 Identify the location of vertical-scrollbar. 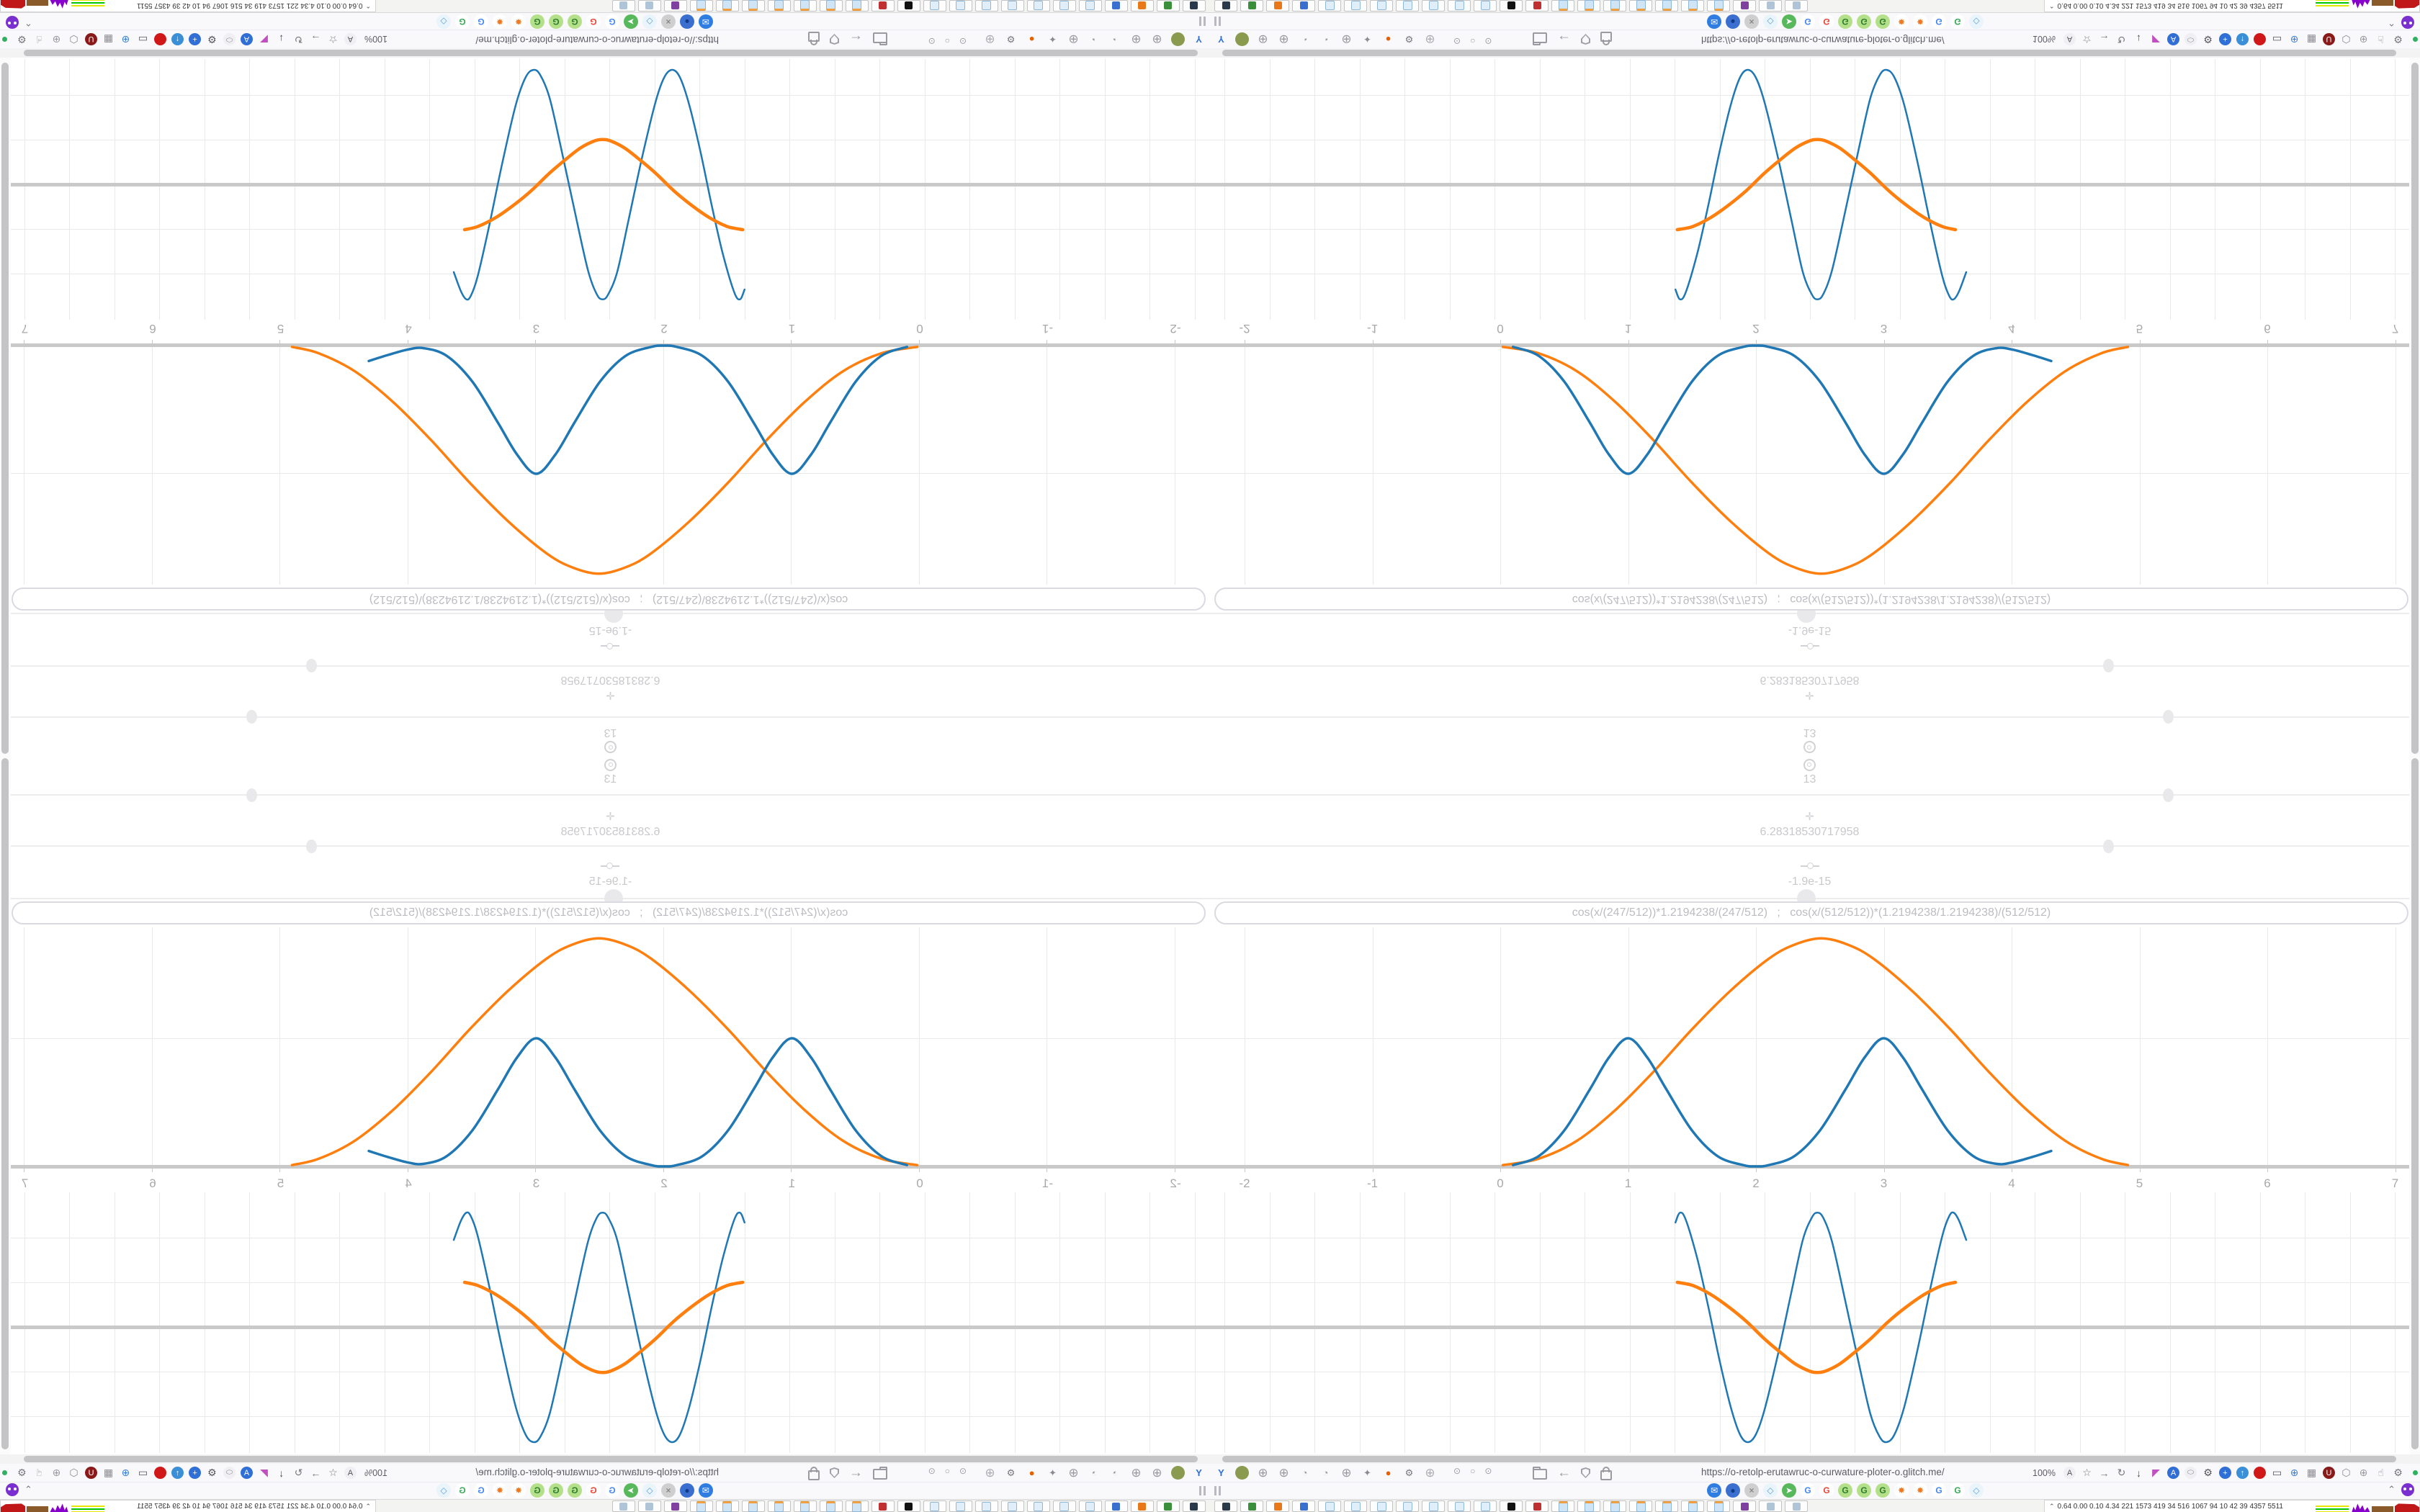
(5, 1105).